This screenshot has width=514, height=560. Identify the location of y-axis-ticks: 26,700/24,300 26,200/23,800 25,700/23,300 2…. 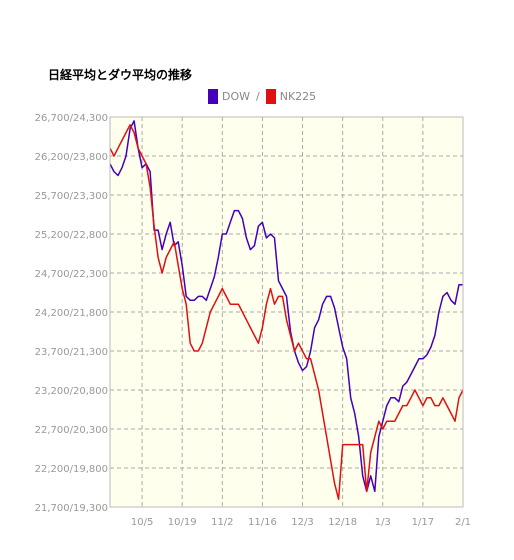
(71, 313).